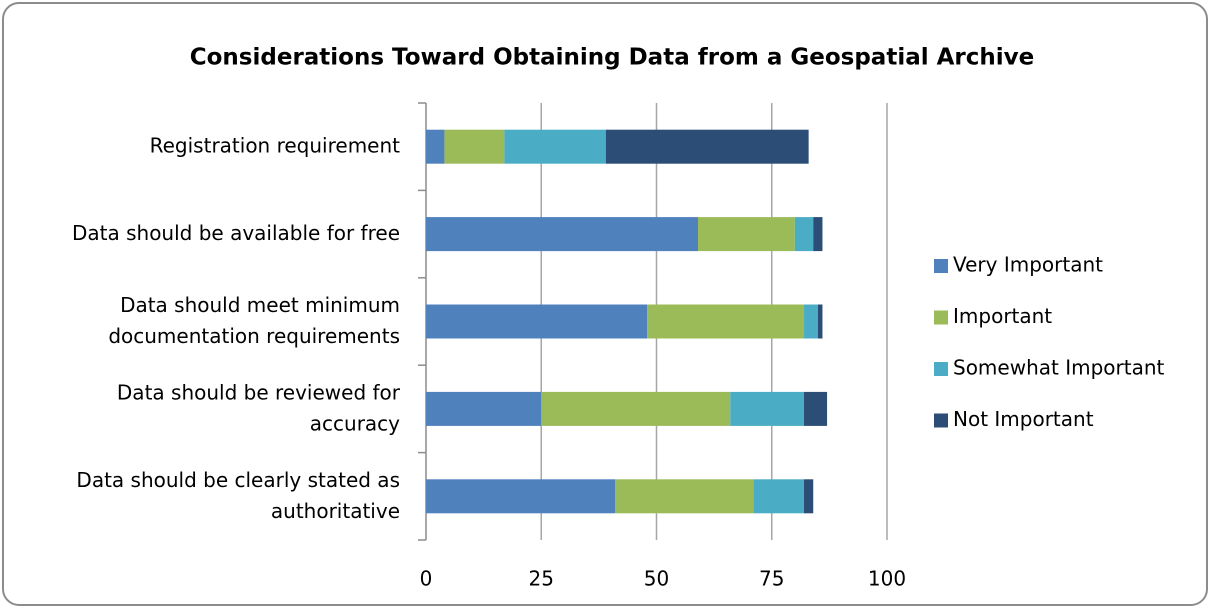  What do you see at coordinates (771, 579) in the screenshot?
I see `x-tick-label: 75` at bounding box center [771, 579].